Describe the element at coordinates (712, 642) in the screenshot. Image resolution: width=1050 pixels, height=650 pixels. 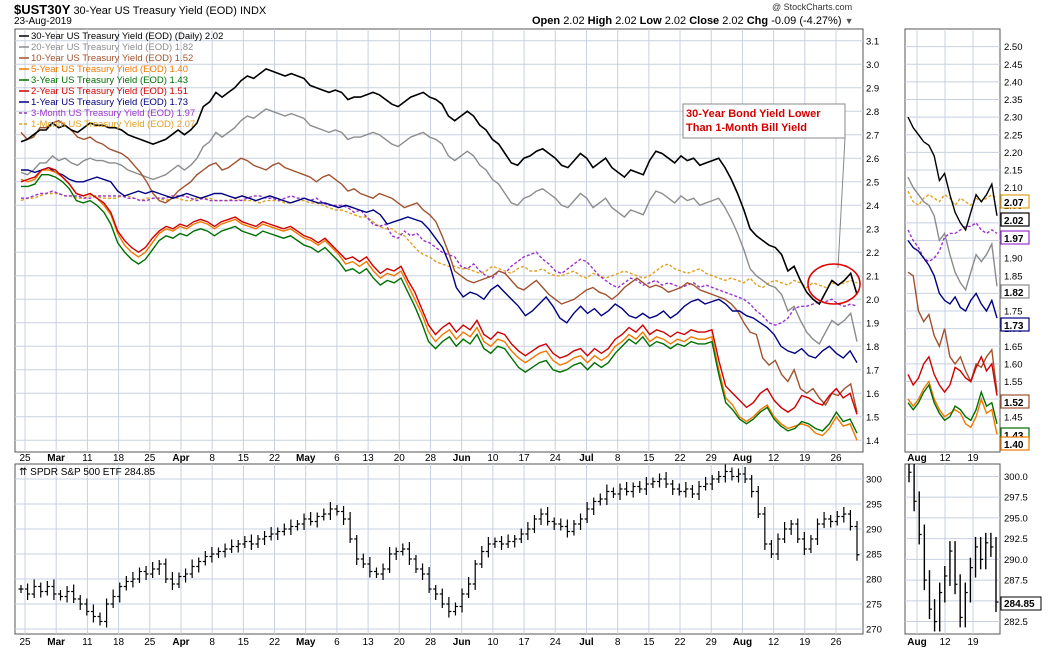
I see `spy-x-tick-label: 29` at that location.